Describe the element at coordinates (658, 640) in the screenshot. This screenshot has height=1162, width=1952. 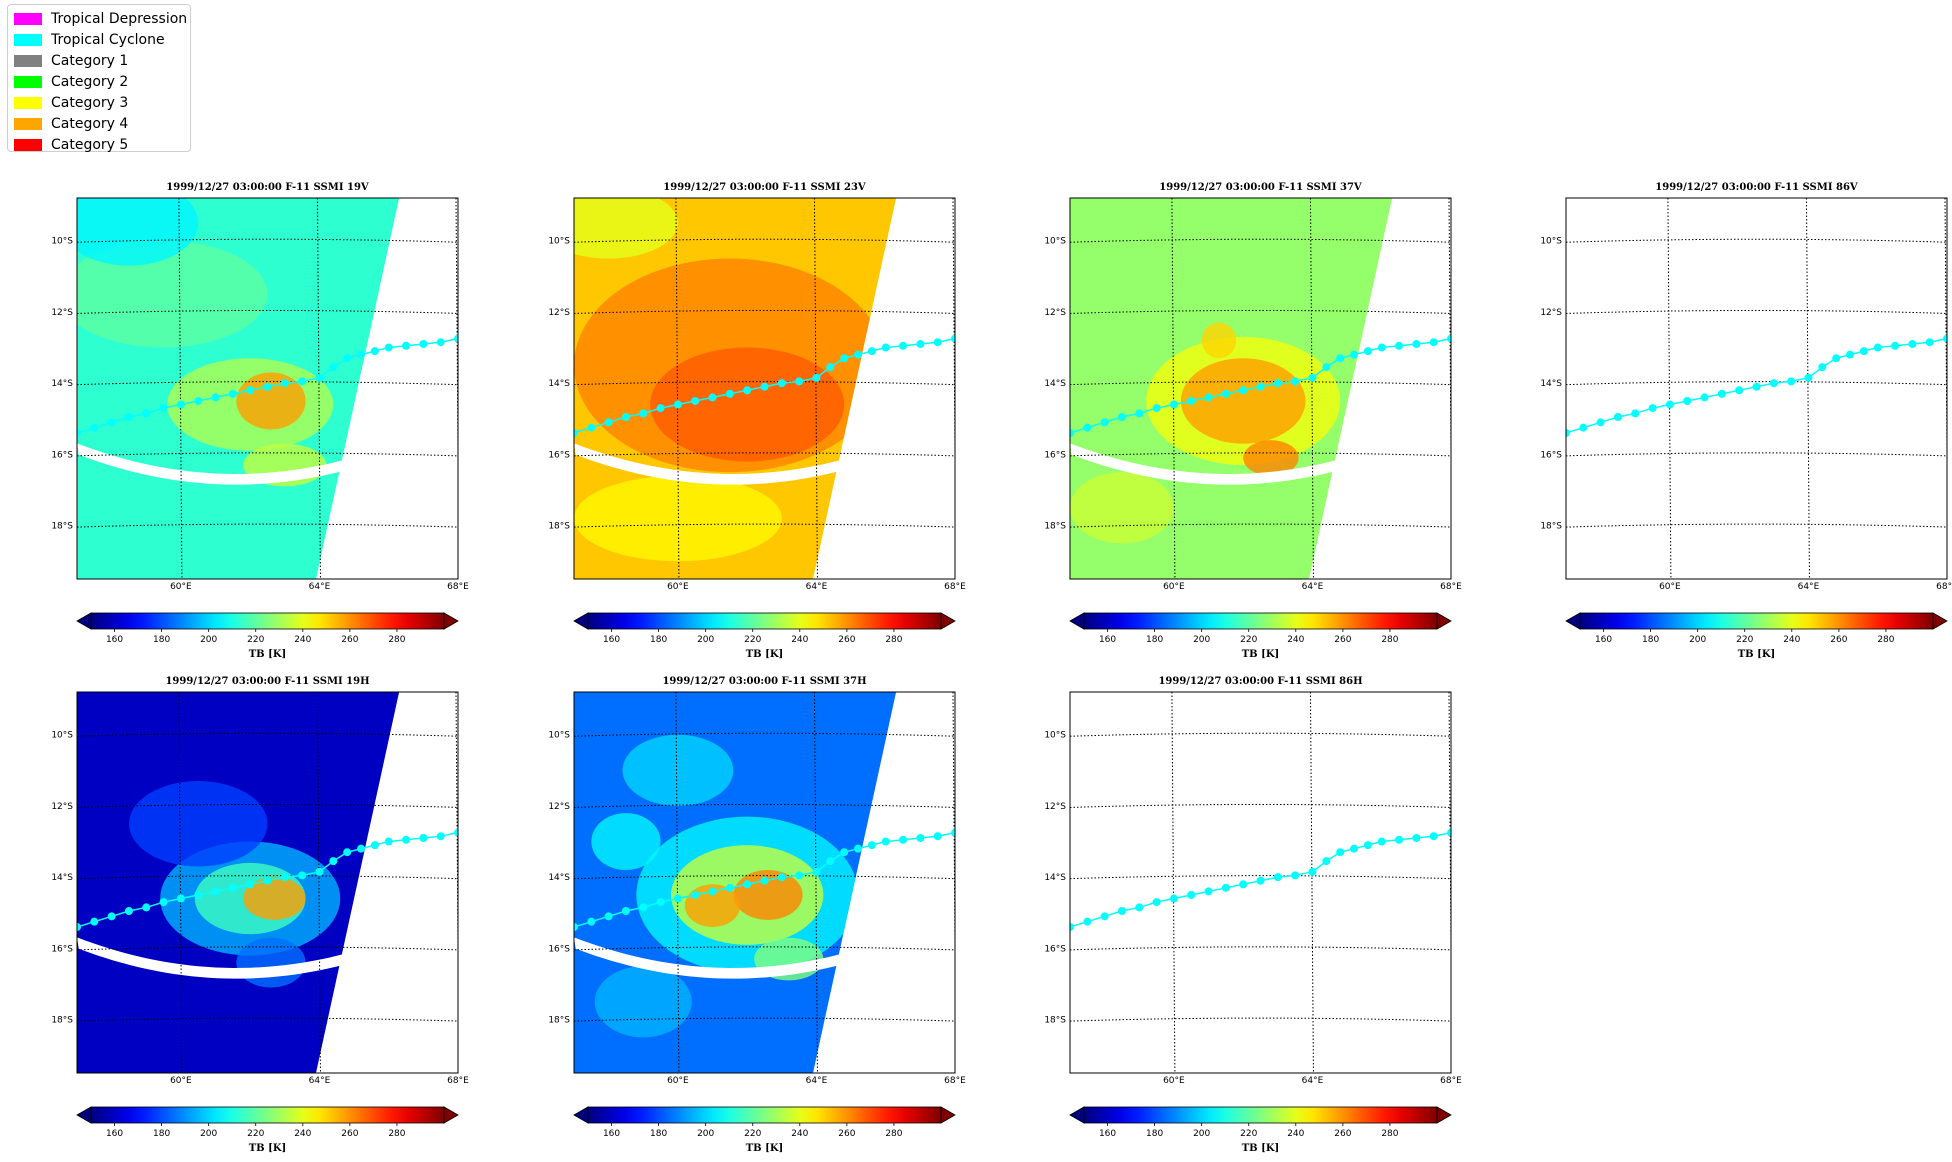
I see `colorbar-tick-label: 180` at that location.